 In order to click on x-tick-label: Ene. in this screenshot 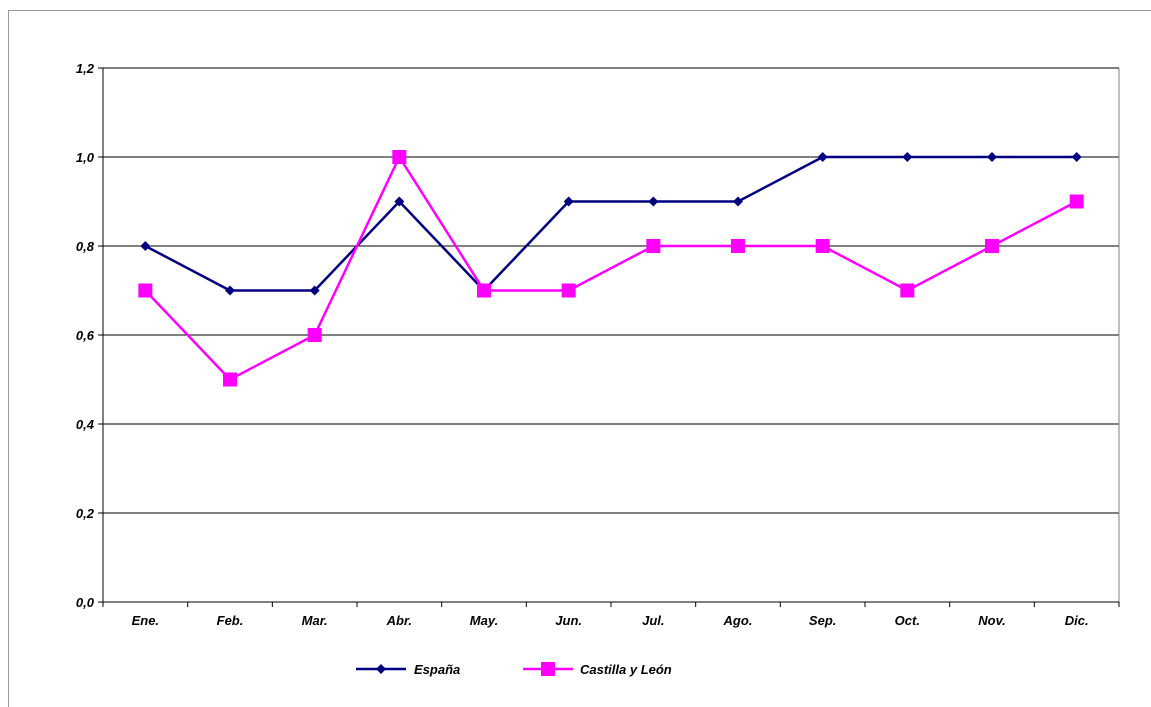, I will do `click(145, 620)`.